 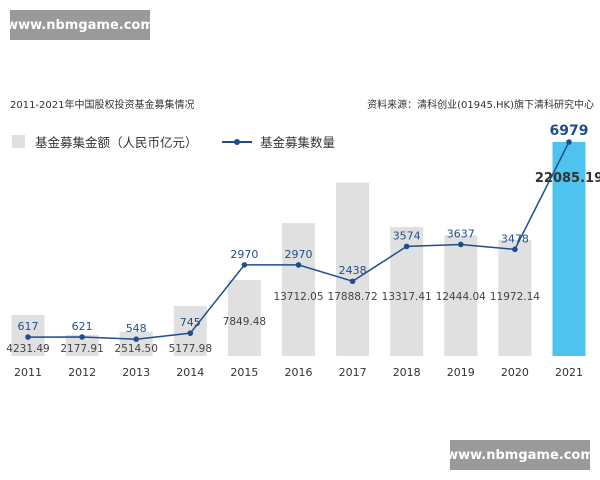 What do you see at coordinates (81, 349) in the screenshot?
I see `bar-data-label: 2177.91` at bounding box center [81, 349].